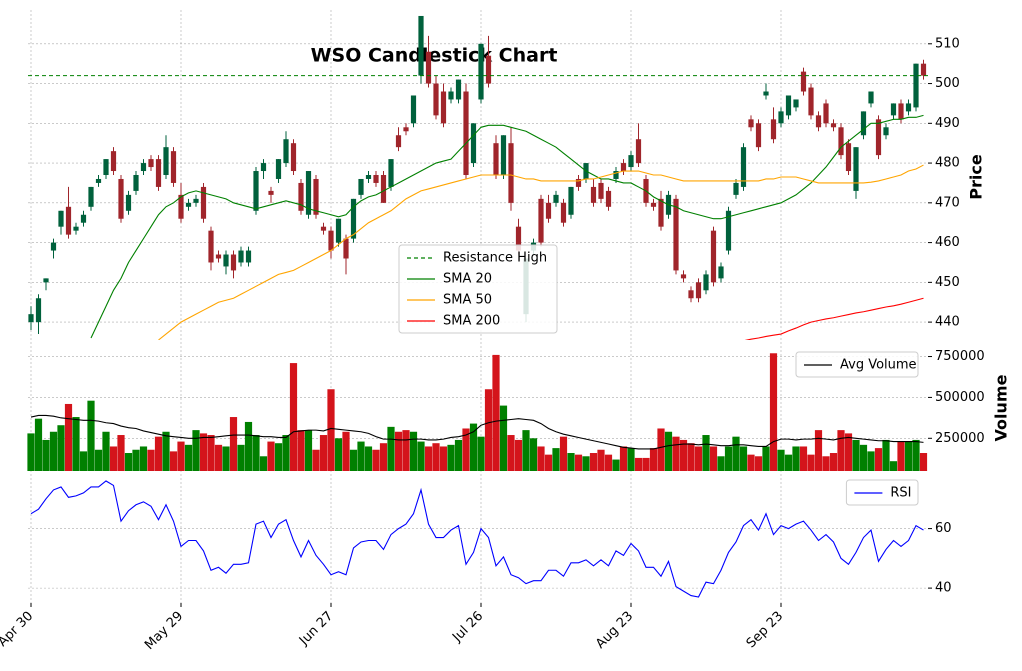 The width and height of the screenshot is (1022, 671). I want to click on y-tick-label: 750000, so click(960, 356).